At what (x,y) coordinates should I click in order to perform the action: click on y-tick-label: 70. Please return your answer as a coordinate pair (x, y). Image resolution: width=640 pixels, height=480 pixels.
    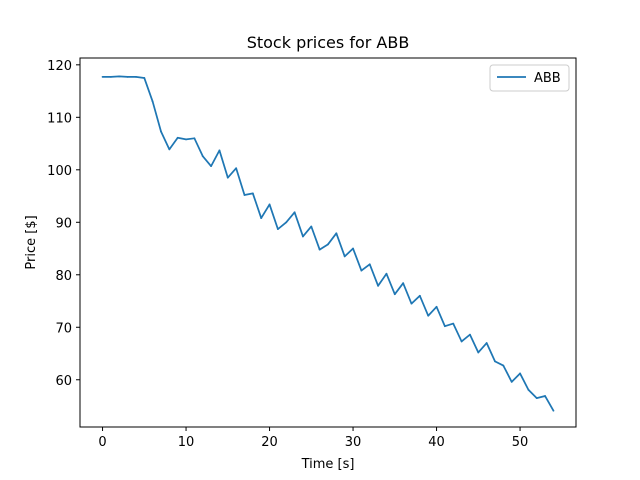
    Looking at the image, I should click on (63, 328).